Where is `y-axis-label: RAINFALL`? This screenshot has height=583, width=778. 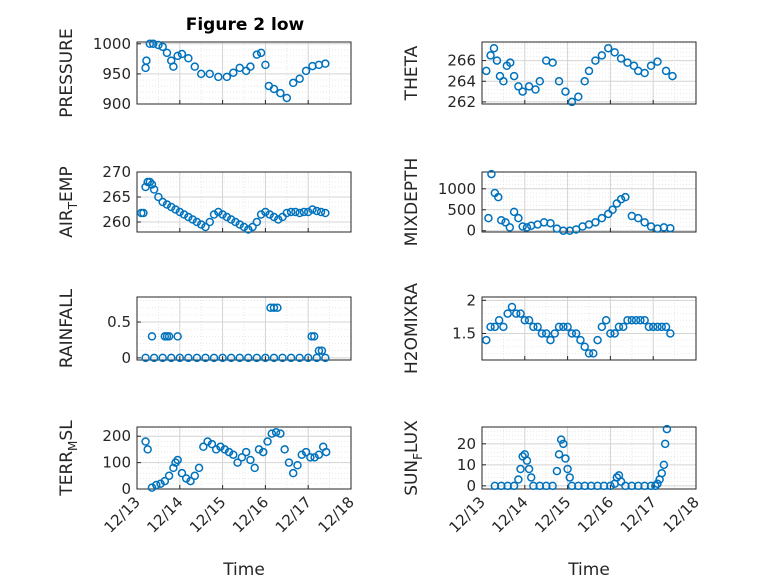 y-axis-label: RAINFALL is located at coordinates (67, 328).